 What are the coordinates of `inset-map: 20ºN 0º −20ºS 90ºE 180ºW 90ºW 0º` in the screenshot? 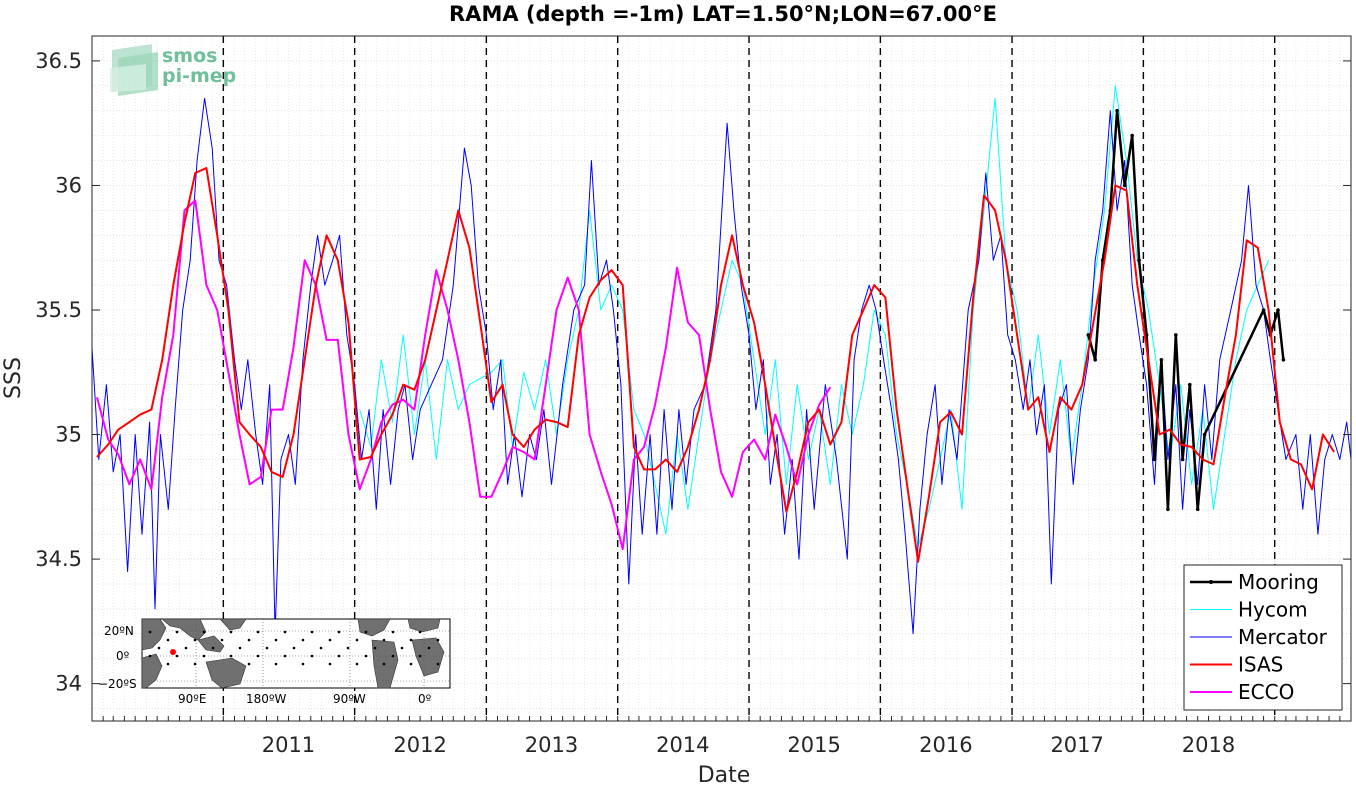 It's located at (274, 662).